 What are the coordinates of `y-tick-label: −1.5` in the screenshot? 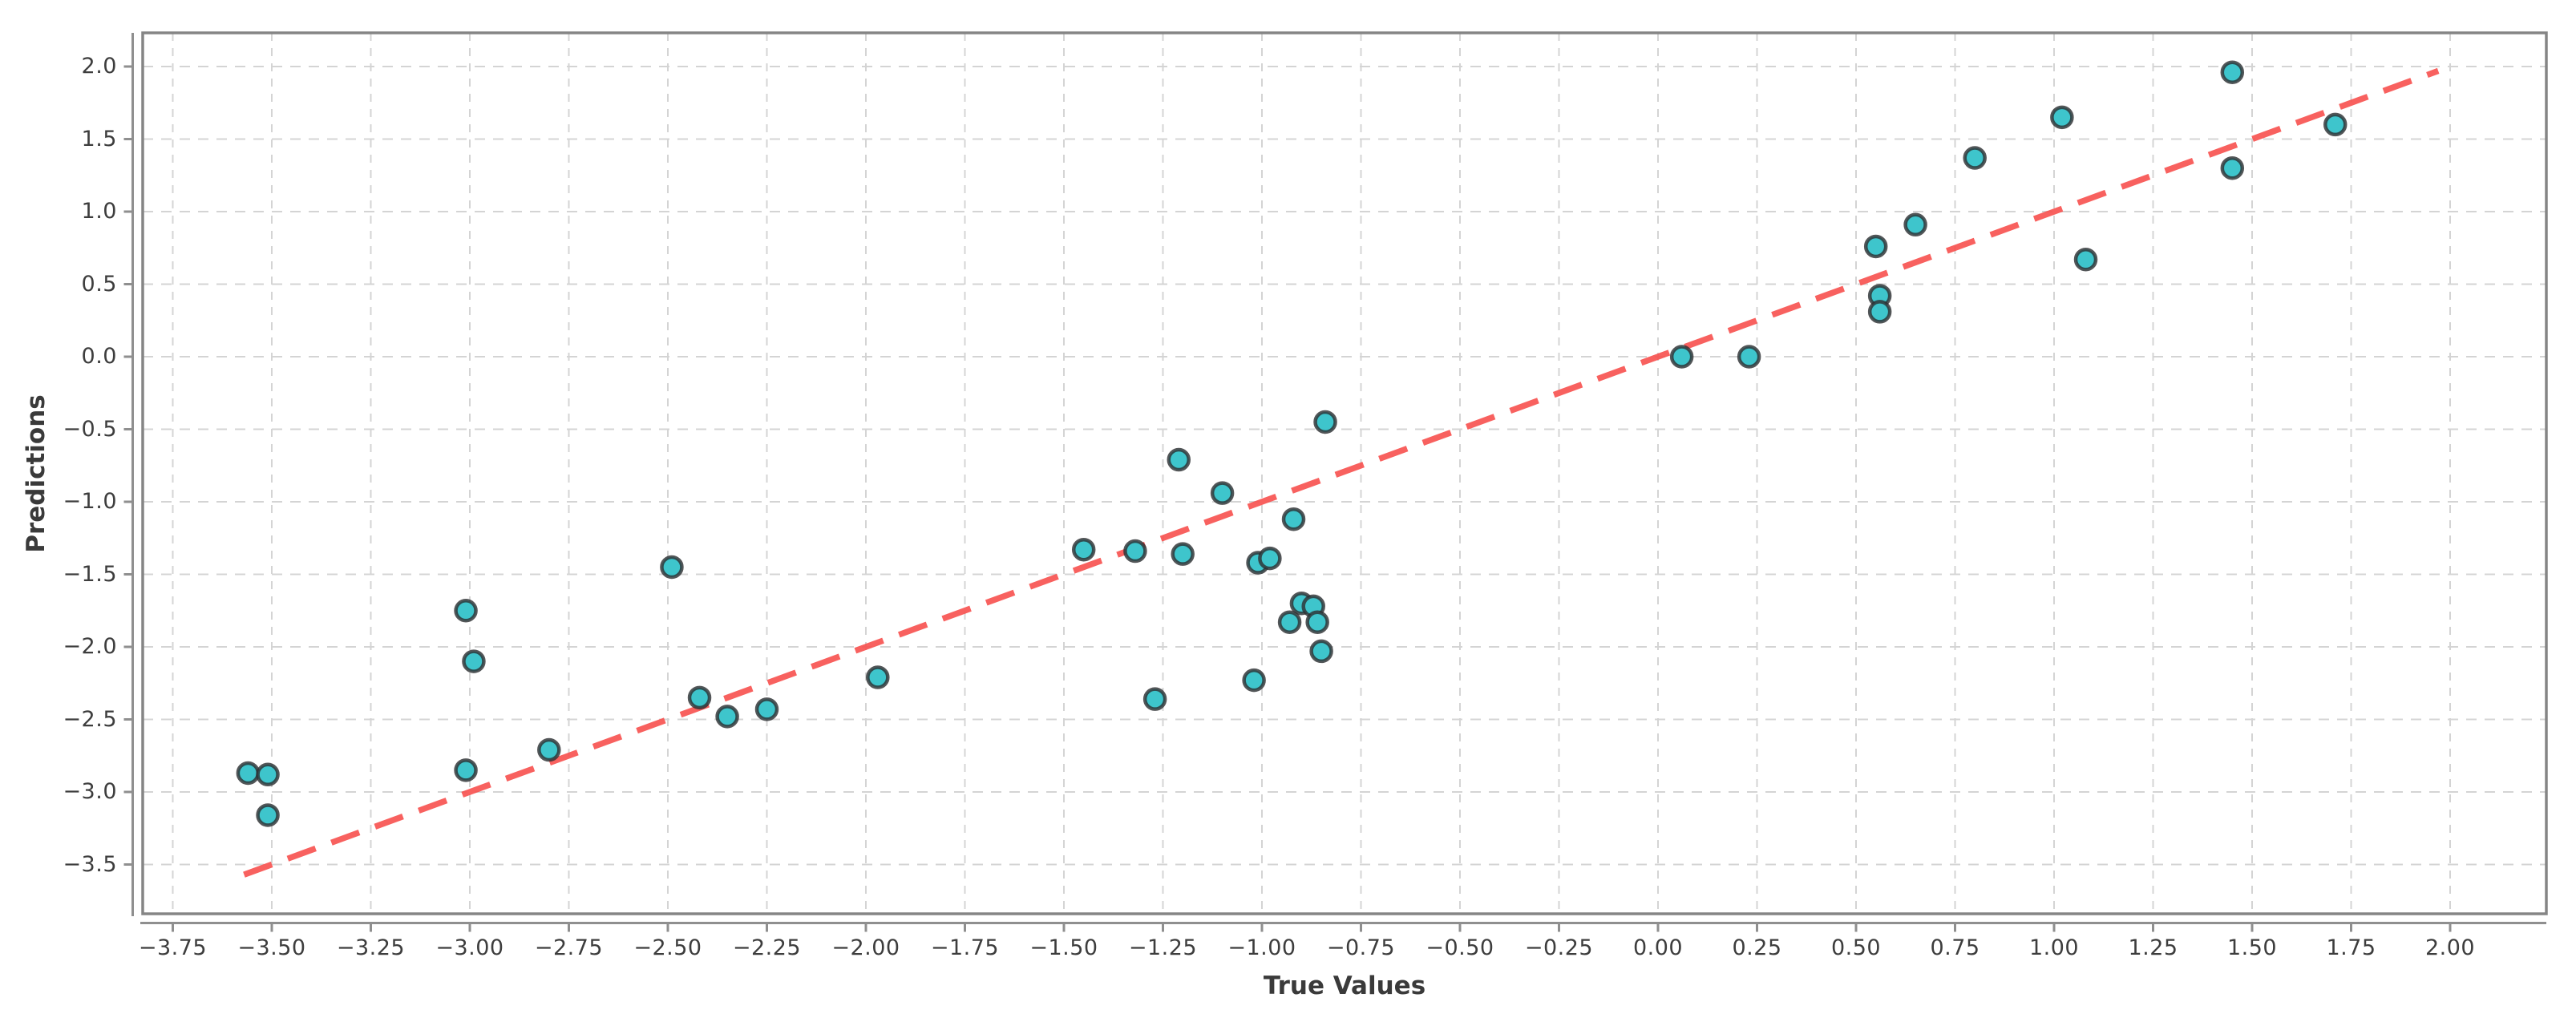 It's located at (90, 574).